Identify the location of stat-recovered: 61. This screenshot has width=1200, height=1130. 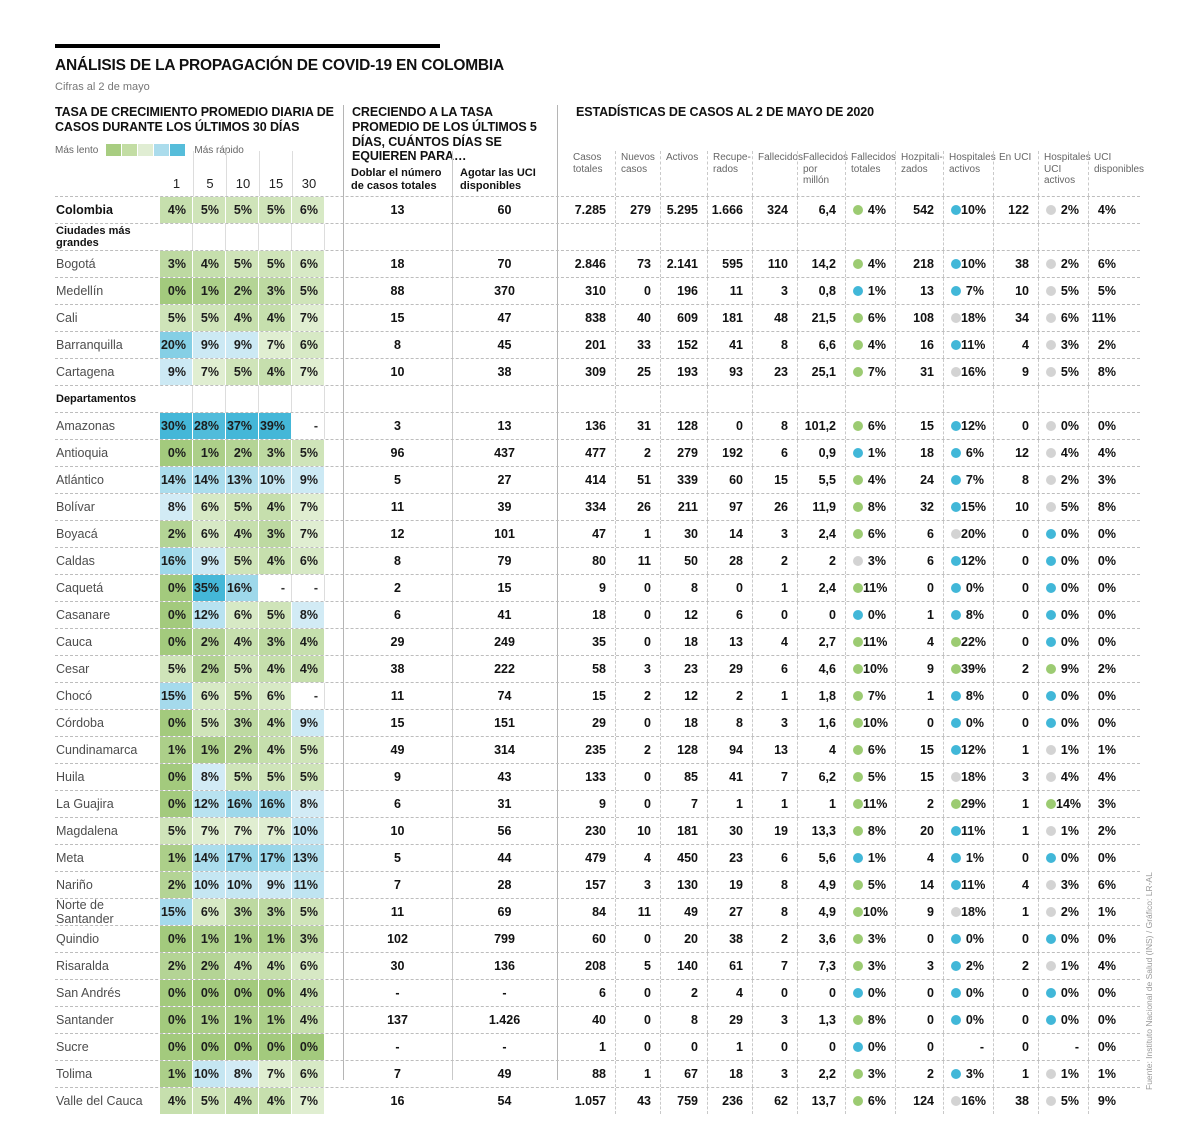
(729, 966).